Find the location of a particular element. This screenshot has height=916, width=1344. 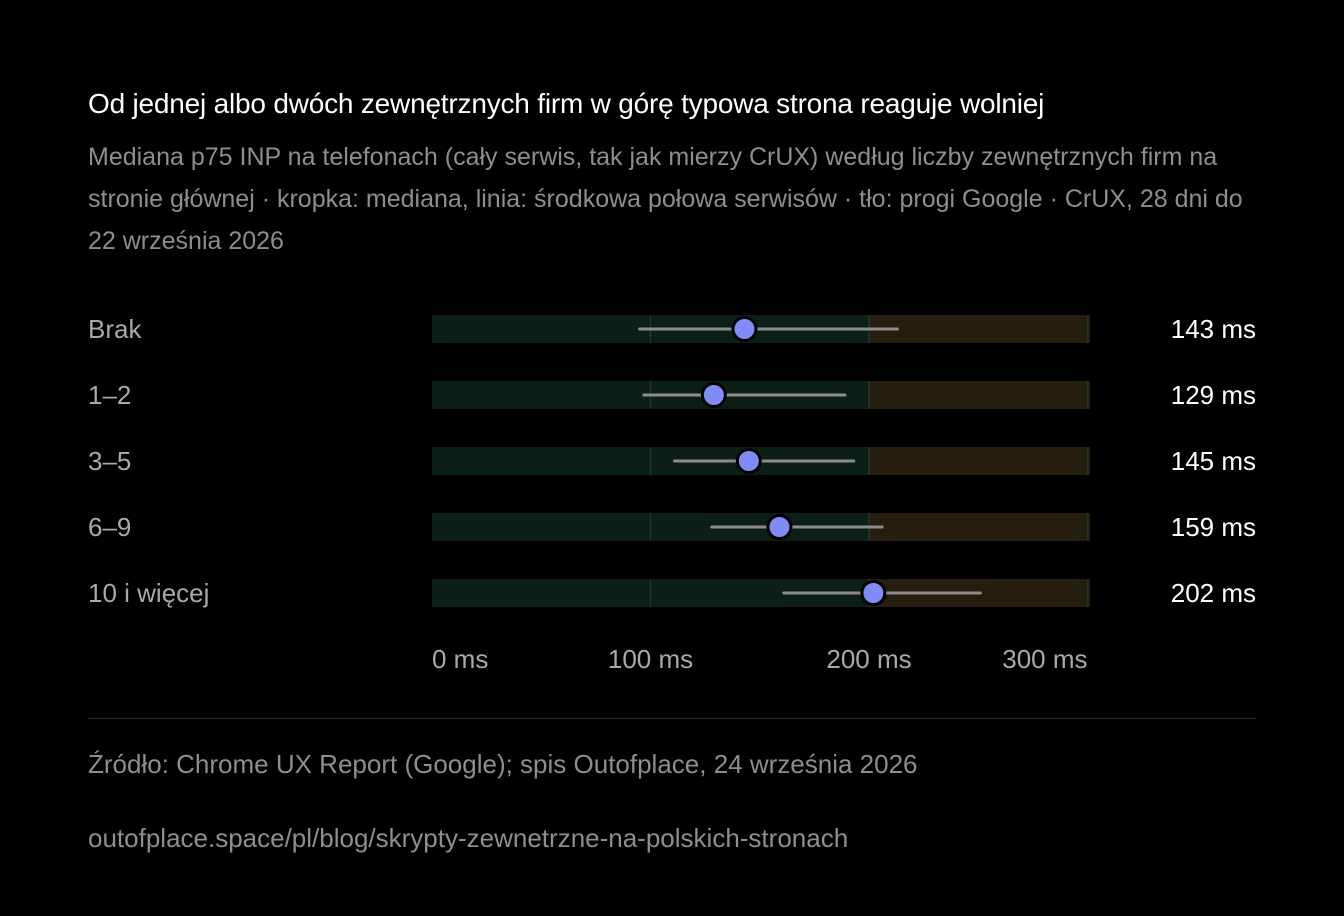

footer-divider is located at coordinates (672, 718).